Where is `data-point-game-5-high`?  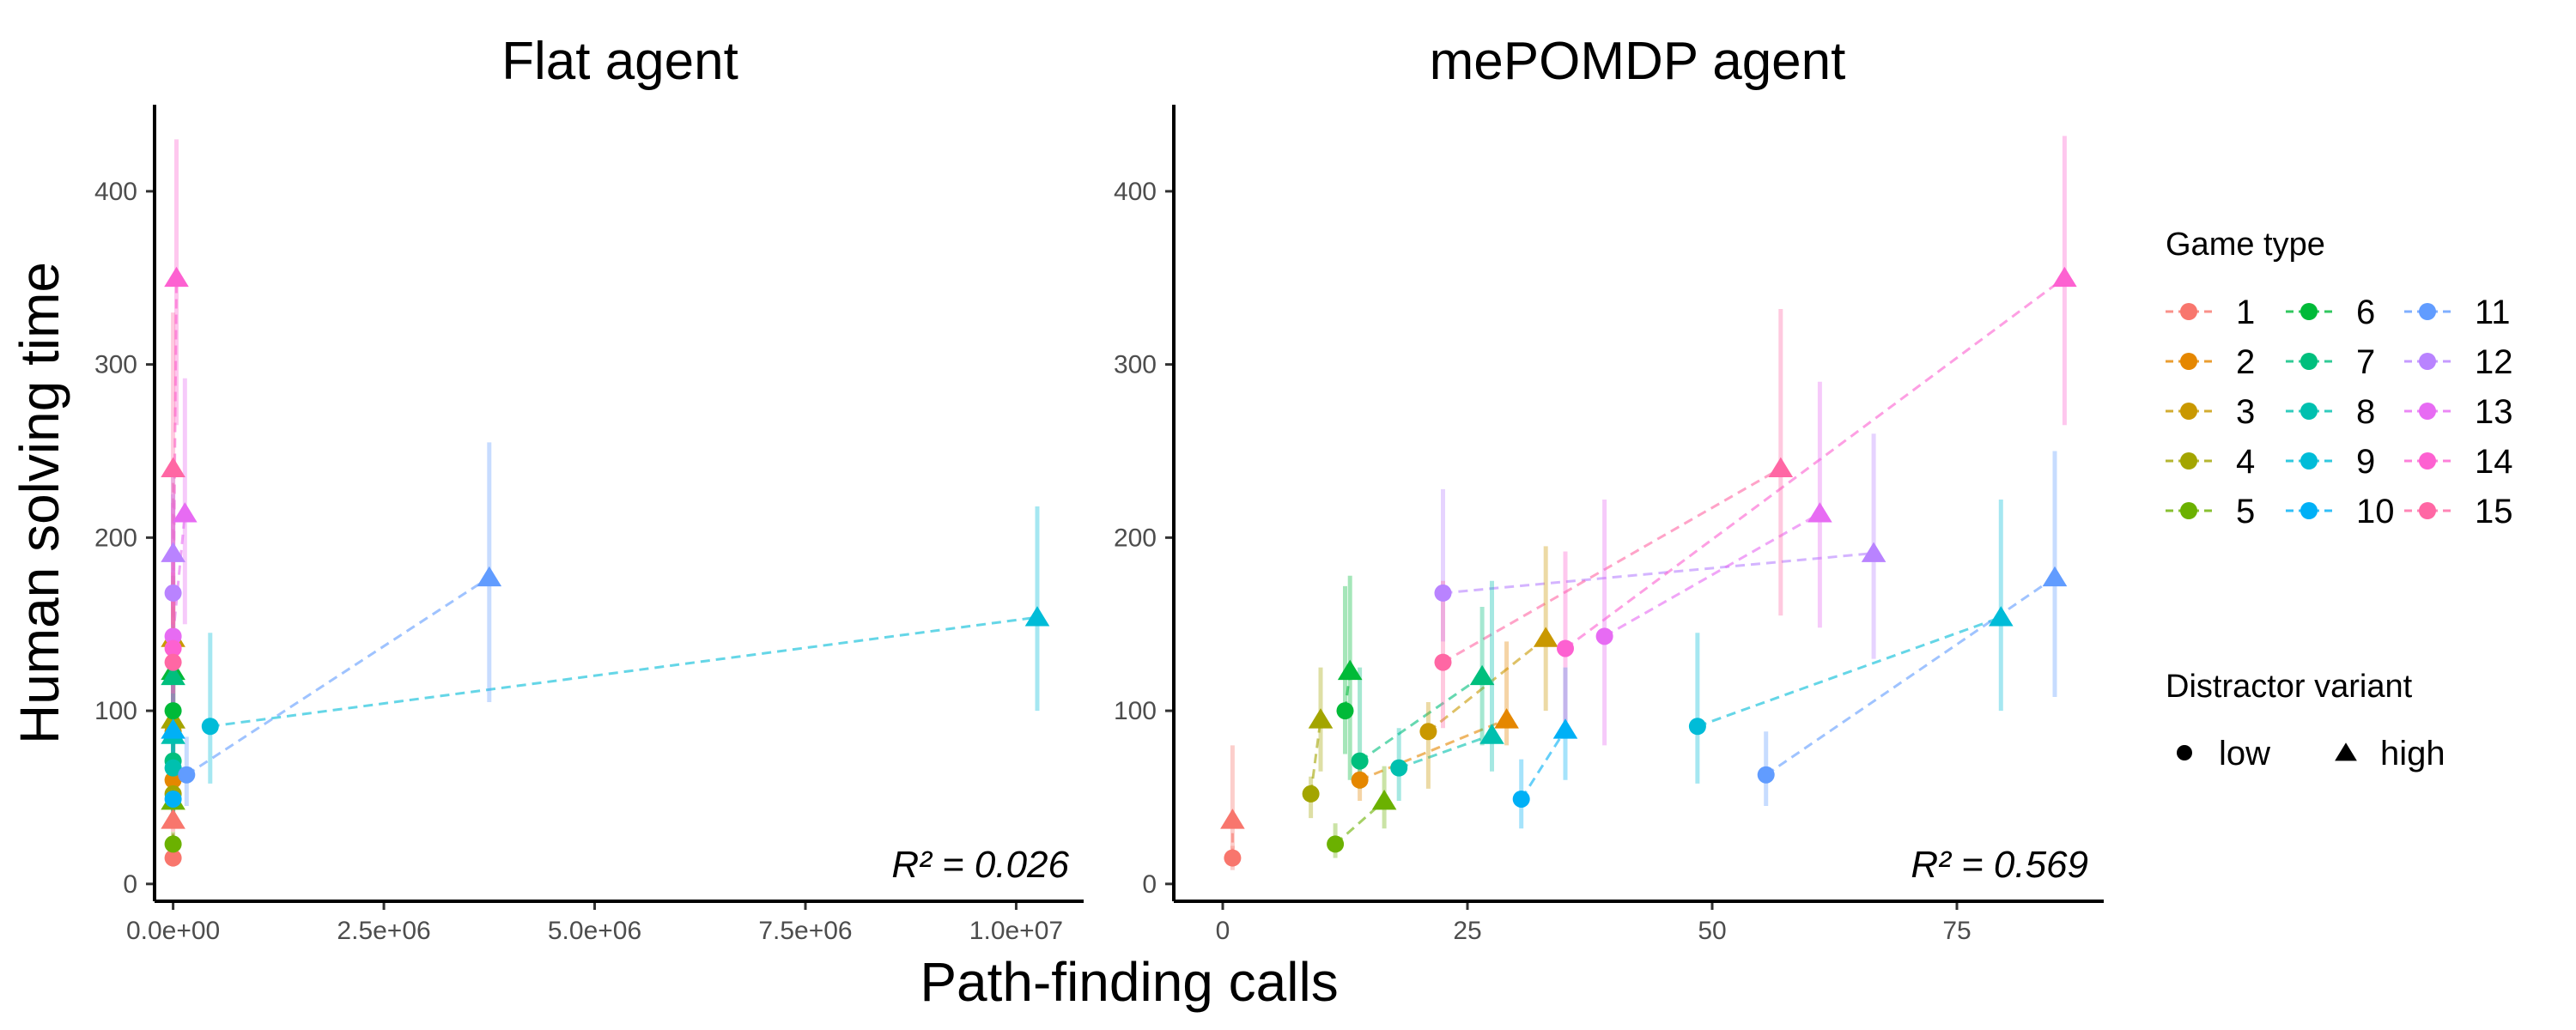 data-point-game-5-high is located at coordinates (1384, 799).